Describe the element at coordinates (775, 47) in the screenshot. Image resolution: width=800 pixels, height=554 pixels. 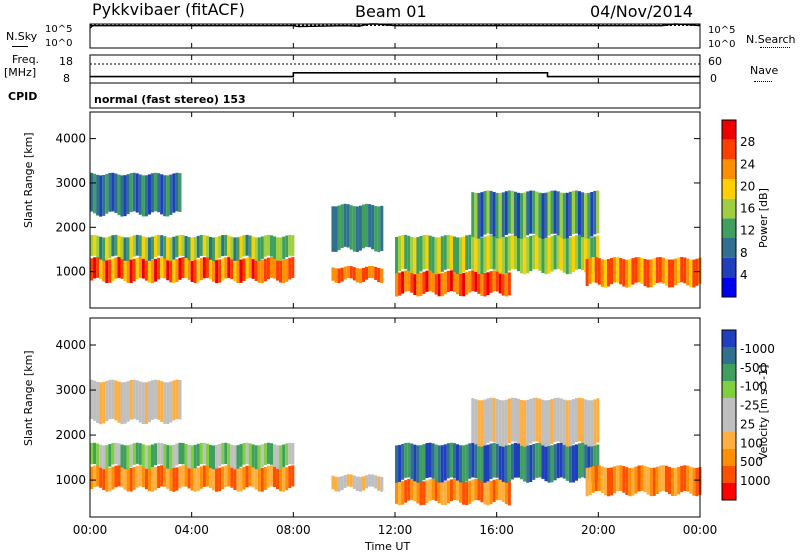
I see `nsearch-line` at that location.